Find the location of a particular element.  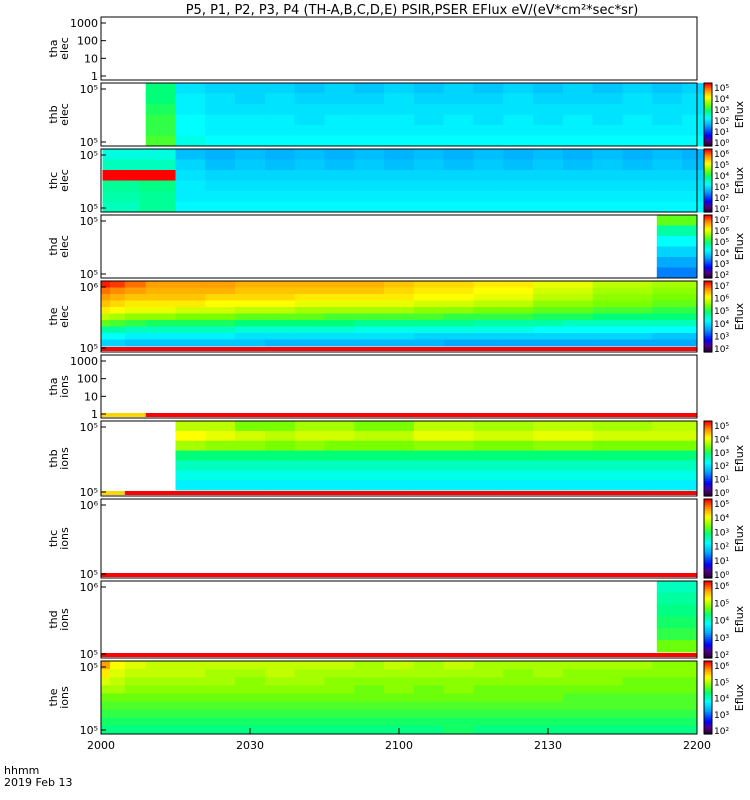

colorbar-tick-label: 10⁶ is located at coordinates (721, 155).